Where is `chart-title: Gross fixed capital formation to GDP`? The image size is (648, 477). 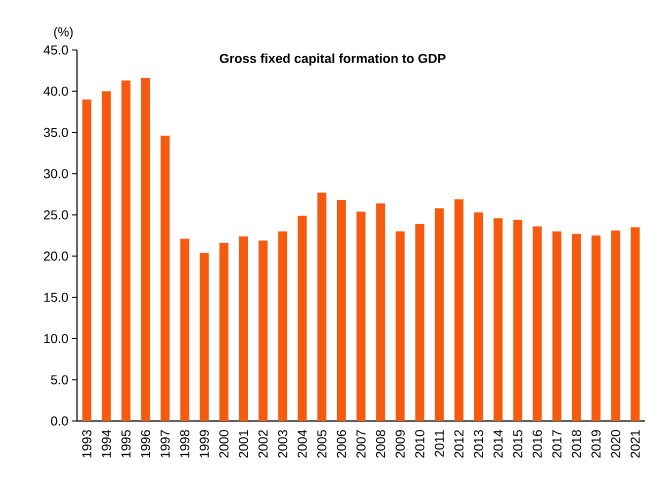
chart-title: Gross fixed capital formation to GDP is located at coordinates (333, 60).